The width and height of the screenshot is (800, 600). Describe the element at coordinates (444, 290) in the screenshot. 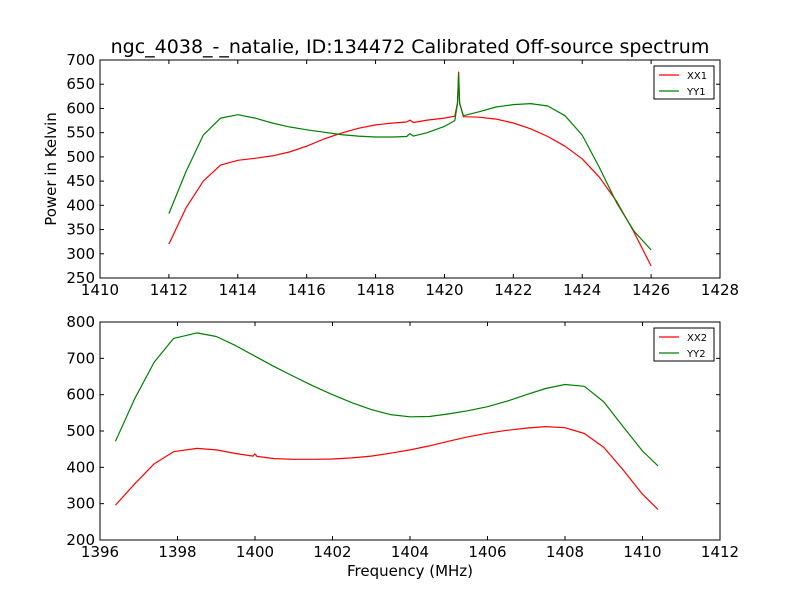

I see `x-tick-label: 1420` at that location.